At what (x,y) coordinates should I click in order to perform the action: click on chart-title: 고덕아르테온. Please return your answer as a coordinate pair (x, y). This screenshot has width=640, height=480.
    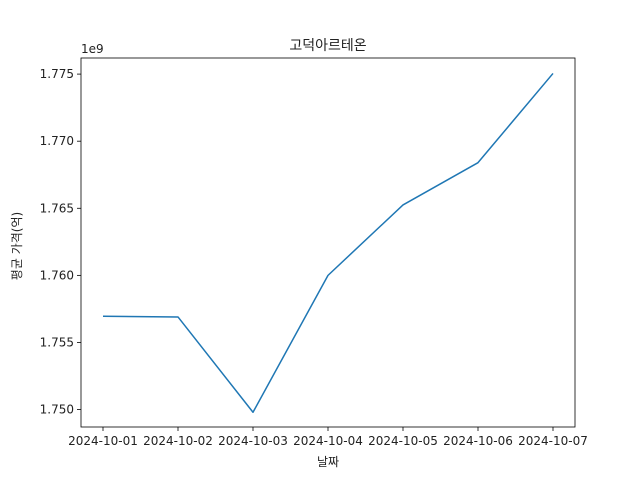
    Looking at the image, I should click on (327, 46).